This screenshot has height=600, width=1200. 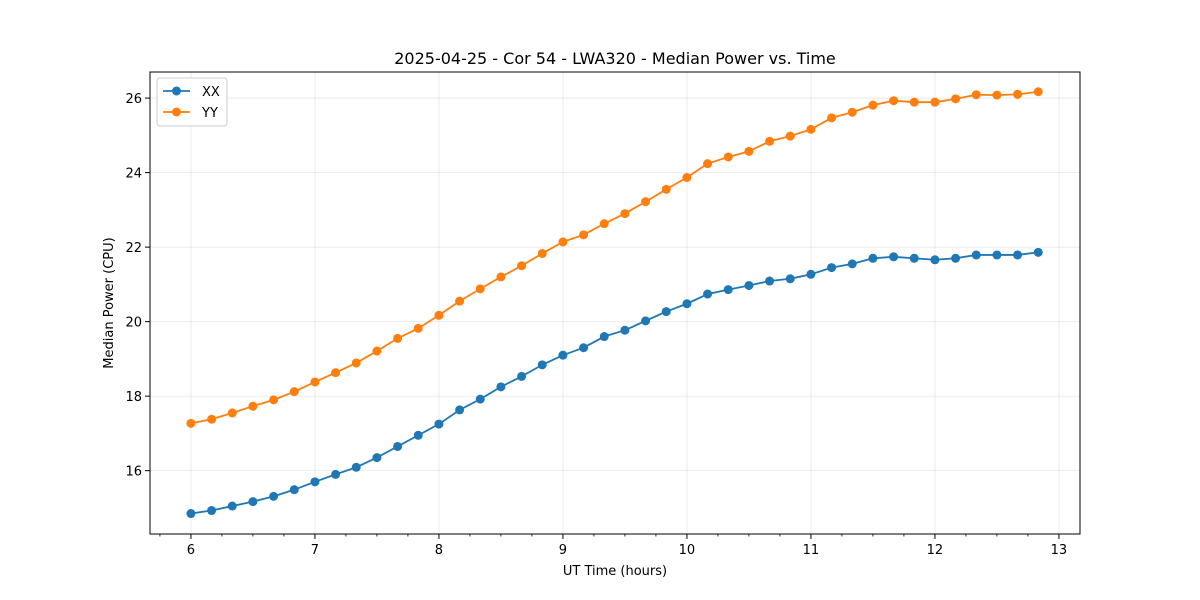 What do you see at coordinates (811, 550) in the screenshot?
I see `x-tick-label: 11` at bounding box center [811, 550].